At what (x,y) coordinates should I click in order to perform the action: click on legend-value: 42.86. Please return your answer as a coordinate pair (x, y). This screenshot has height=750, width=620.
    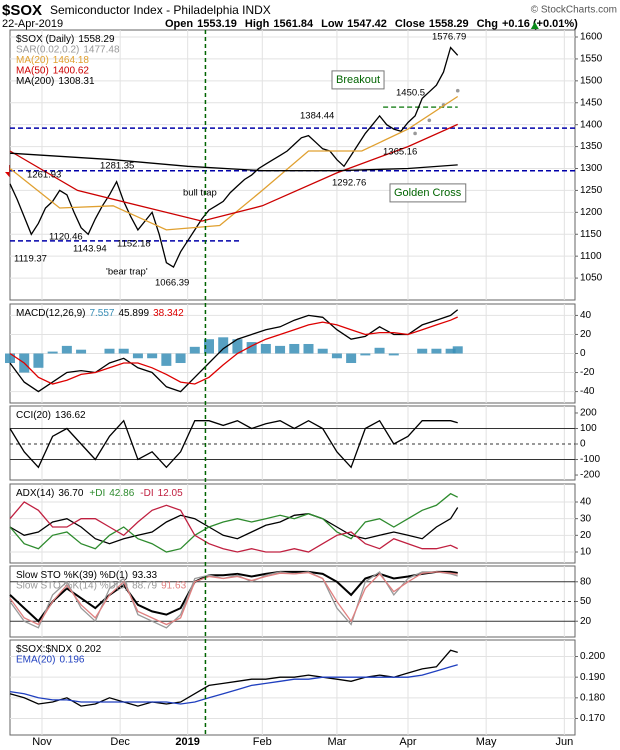
    Looking at the image, I should click on (121, 493).